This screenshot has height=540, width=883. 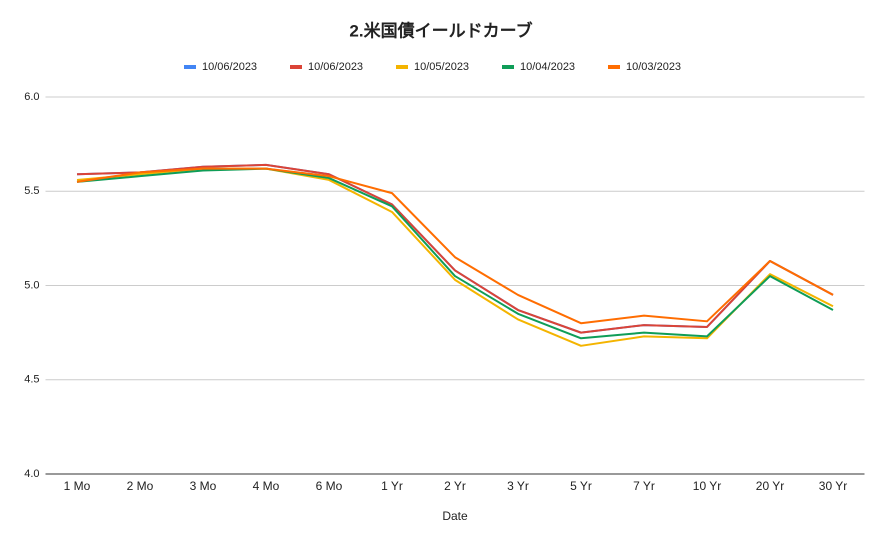 What do you see at coordinates (547, 67) in the screenshot?
I see `legend-label: 10/04/2023` at bounding box center [547, 67].